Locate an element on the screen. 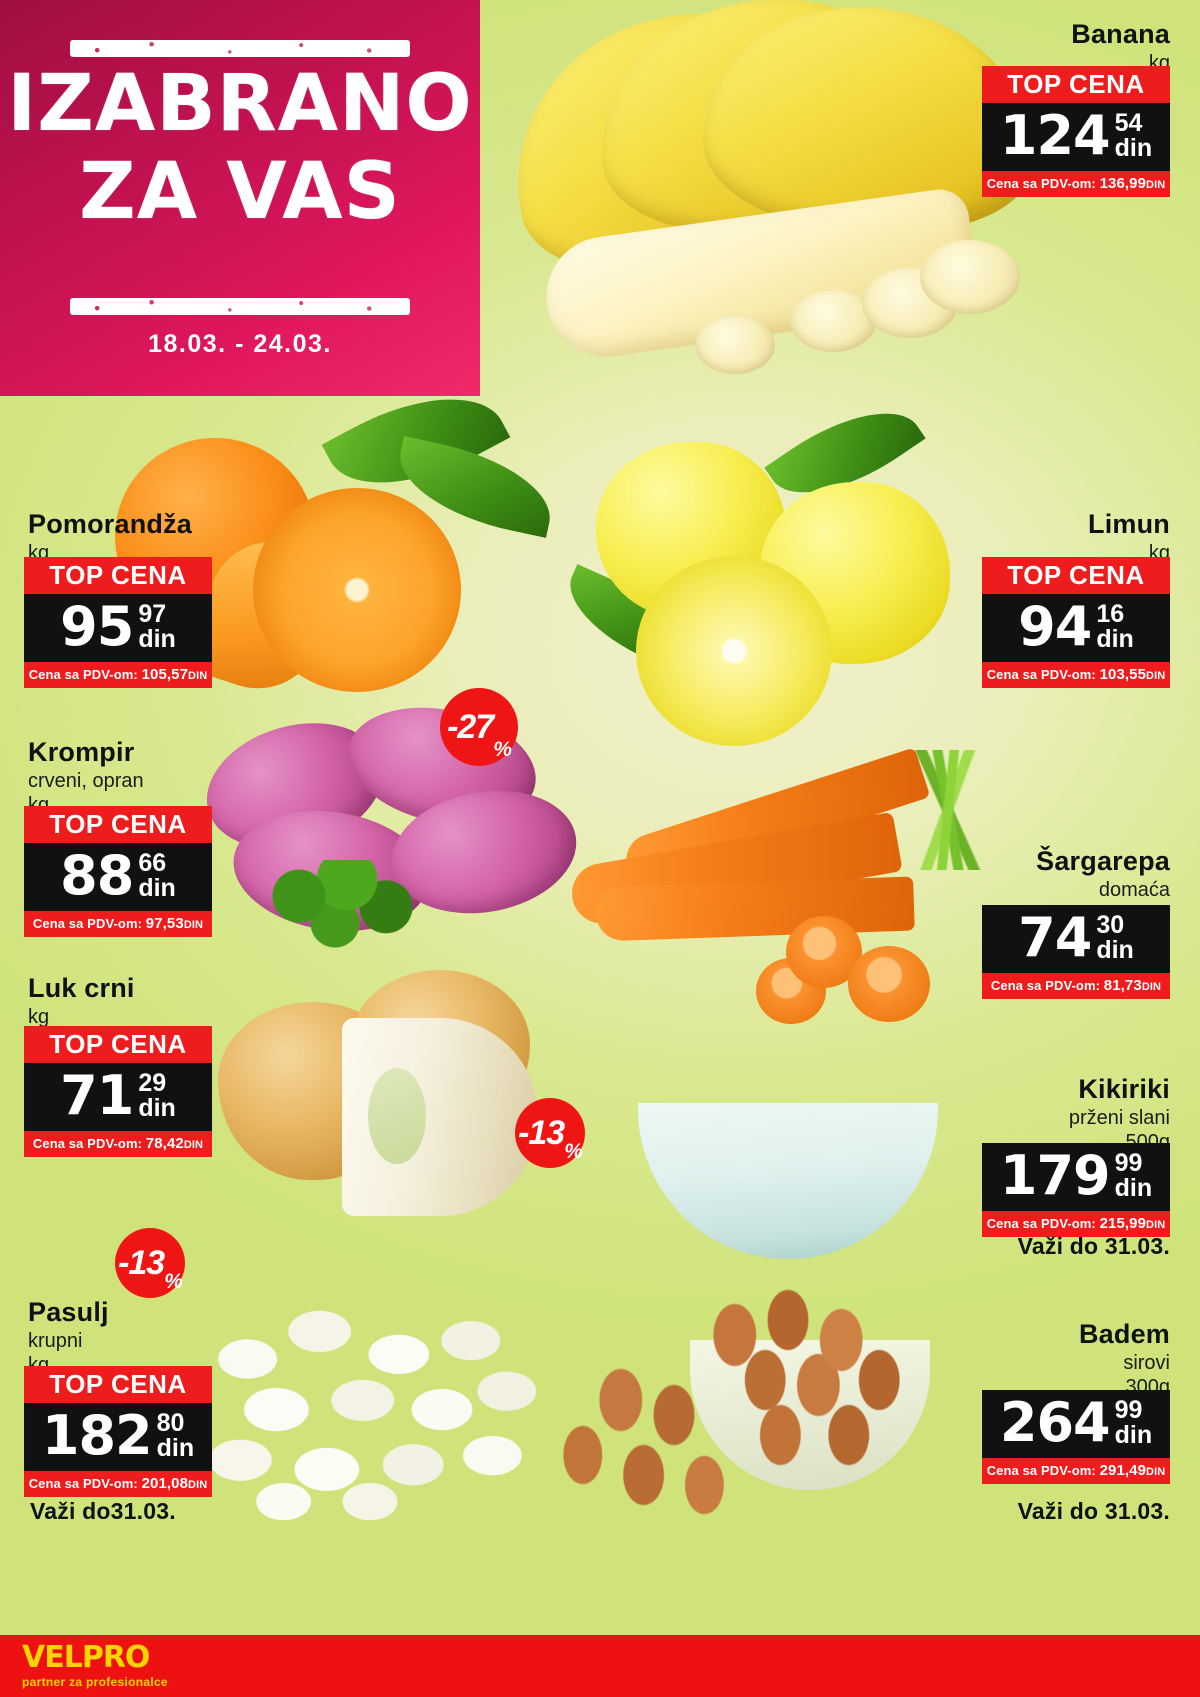  price-tag-badem: 264 99 din Cena sa PDV-om: 291,49DIN is located at coordinates (1076, 1437).